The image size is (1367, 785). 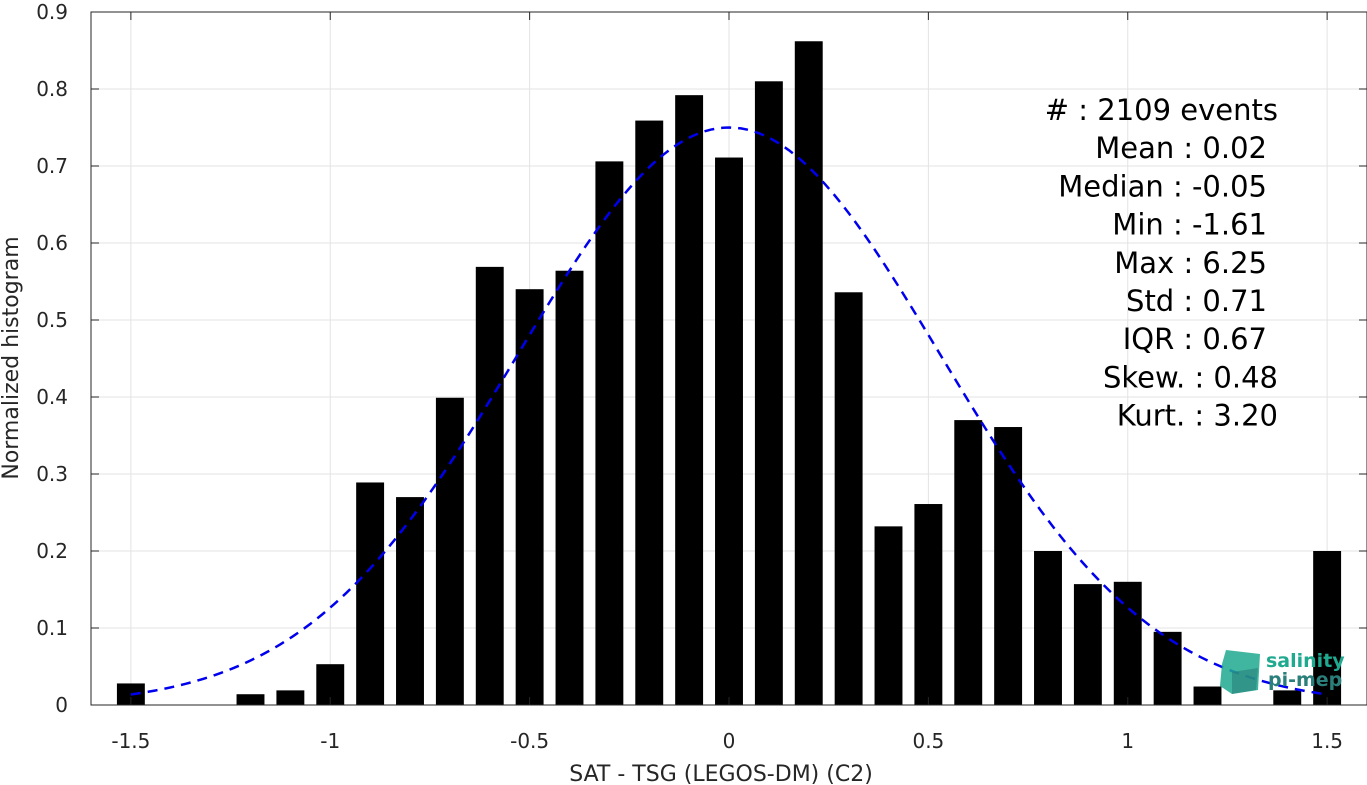 What do you see at coordinates (52, 628) in the screenshot?
I see `y-tick-label: 0.1` at bounding box center [52, 628].